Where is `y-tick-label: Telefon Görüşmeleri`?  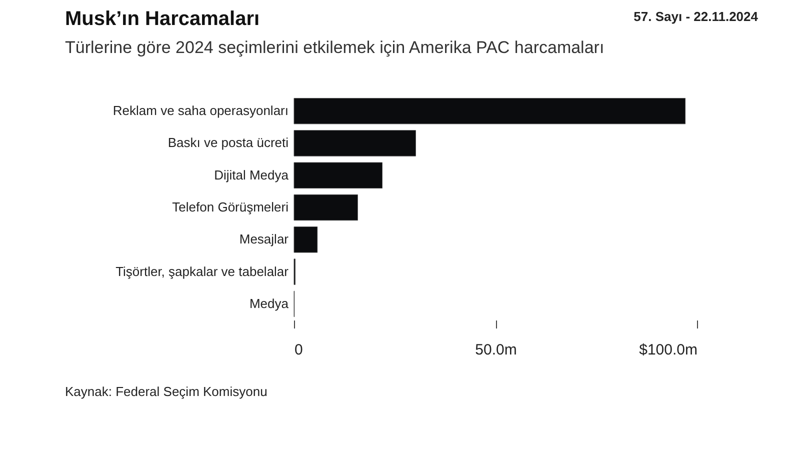 y-tick-label: Telefon Görüşmeleri is located at coordinates (230, 207).